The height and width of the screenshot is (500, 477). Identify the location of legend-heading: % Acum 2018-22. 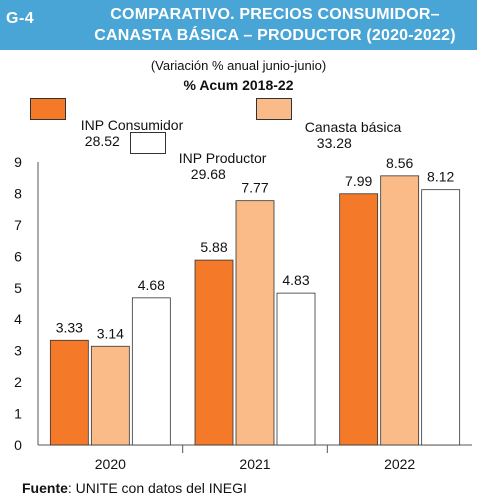
(238, 85).